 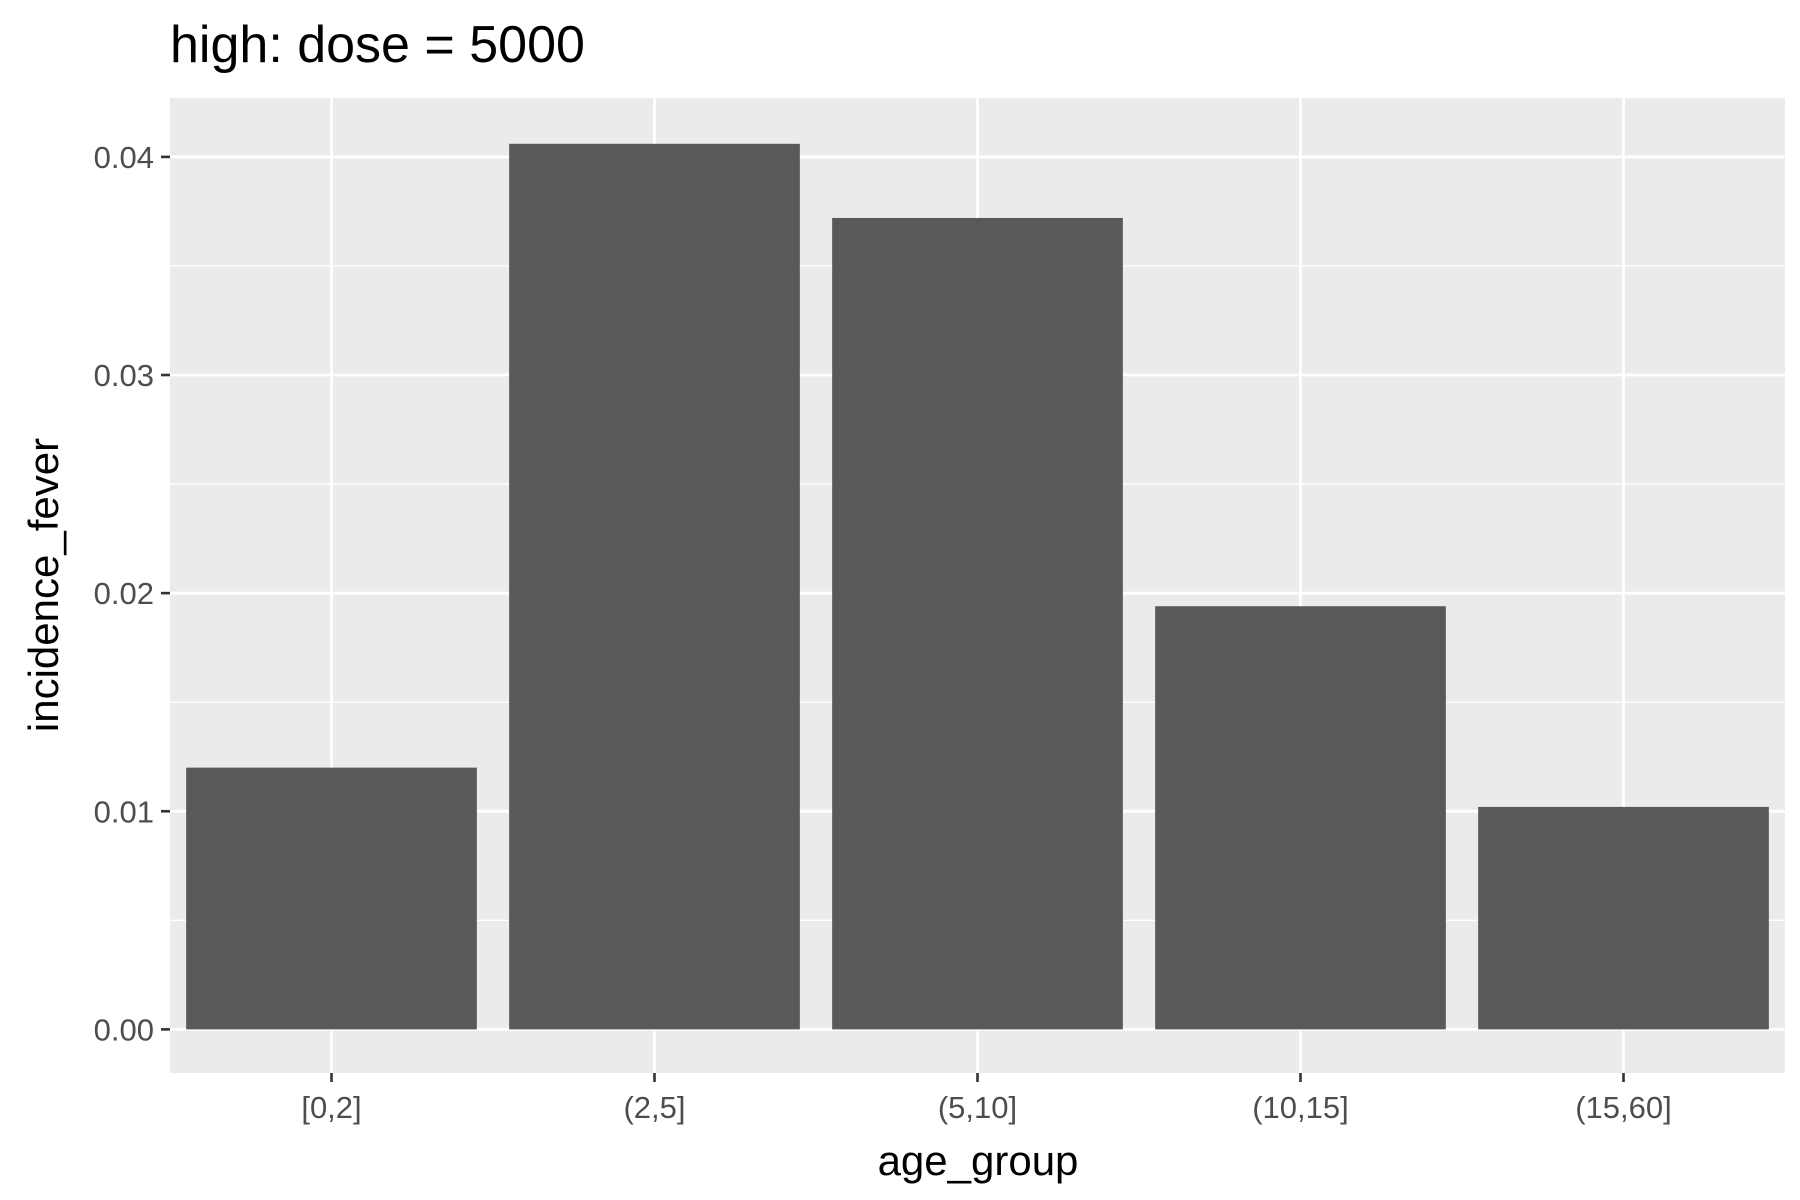 I want to click on y-tick-label: 0.02, so click(x=124, y=593).